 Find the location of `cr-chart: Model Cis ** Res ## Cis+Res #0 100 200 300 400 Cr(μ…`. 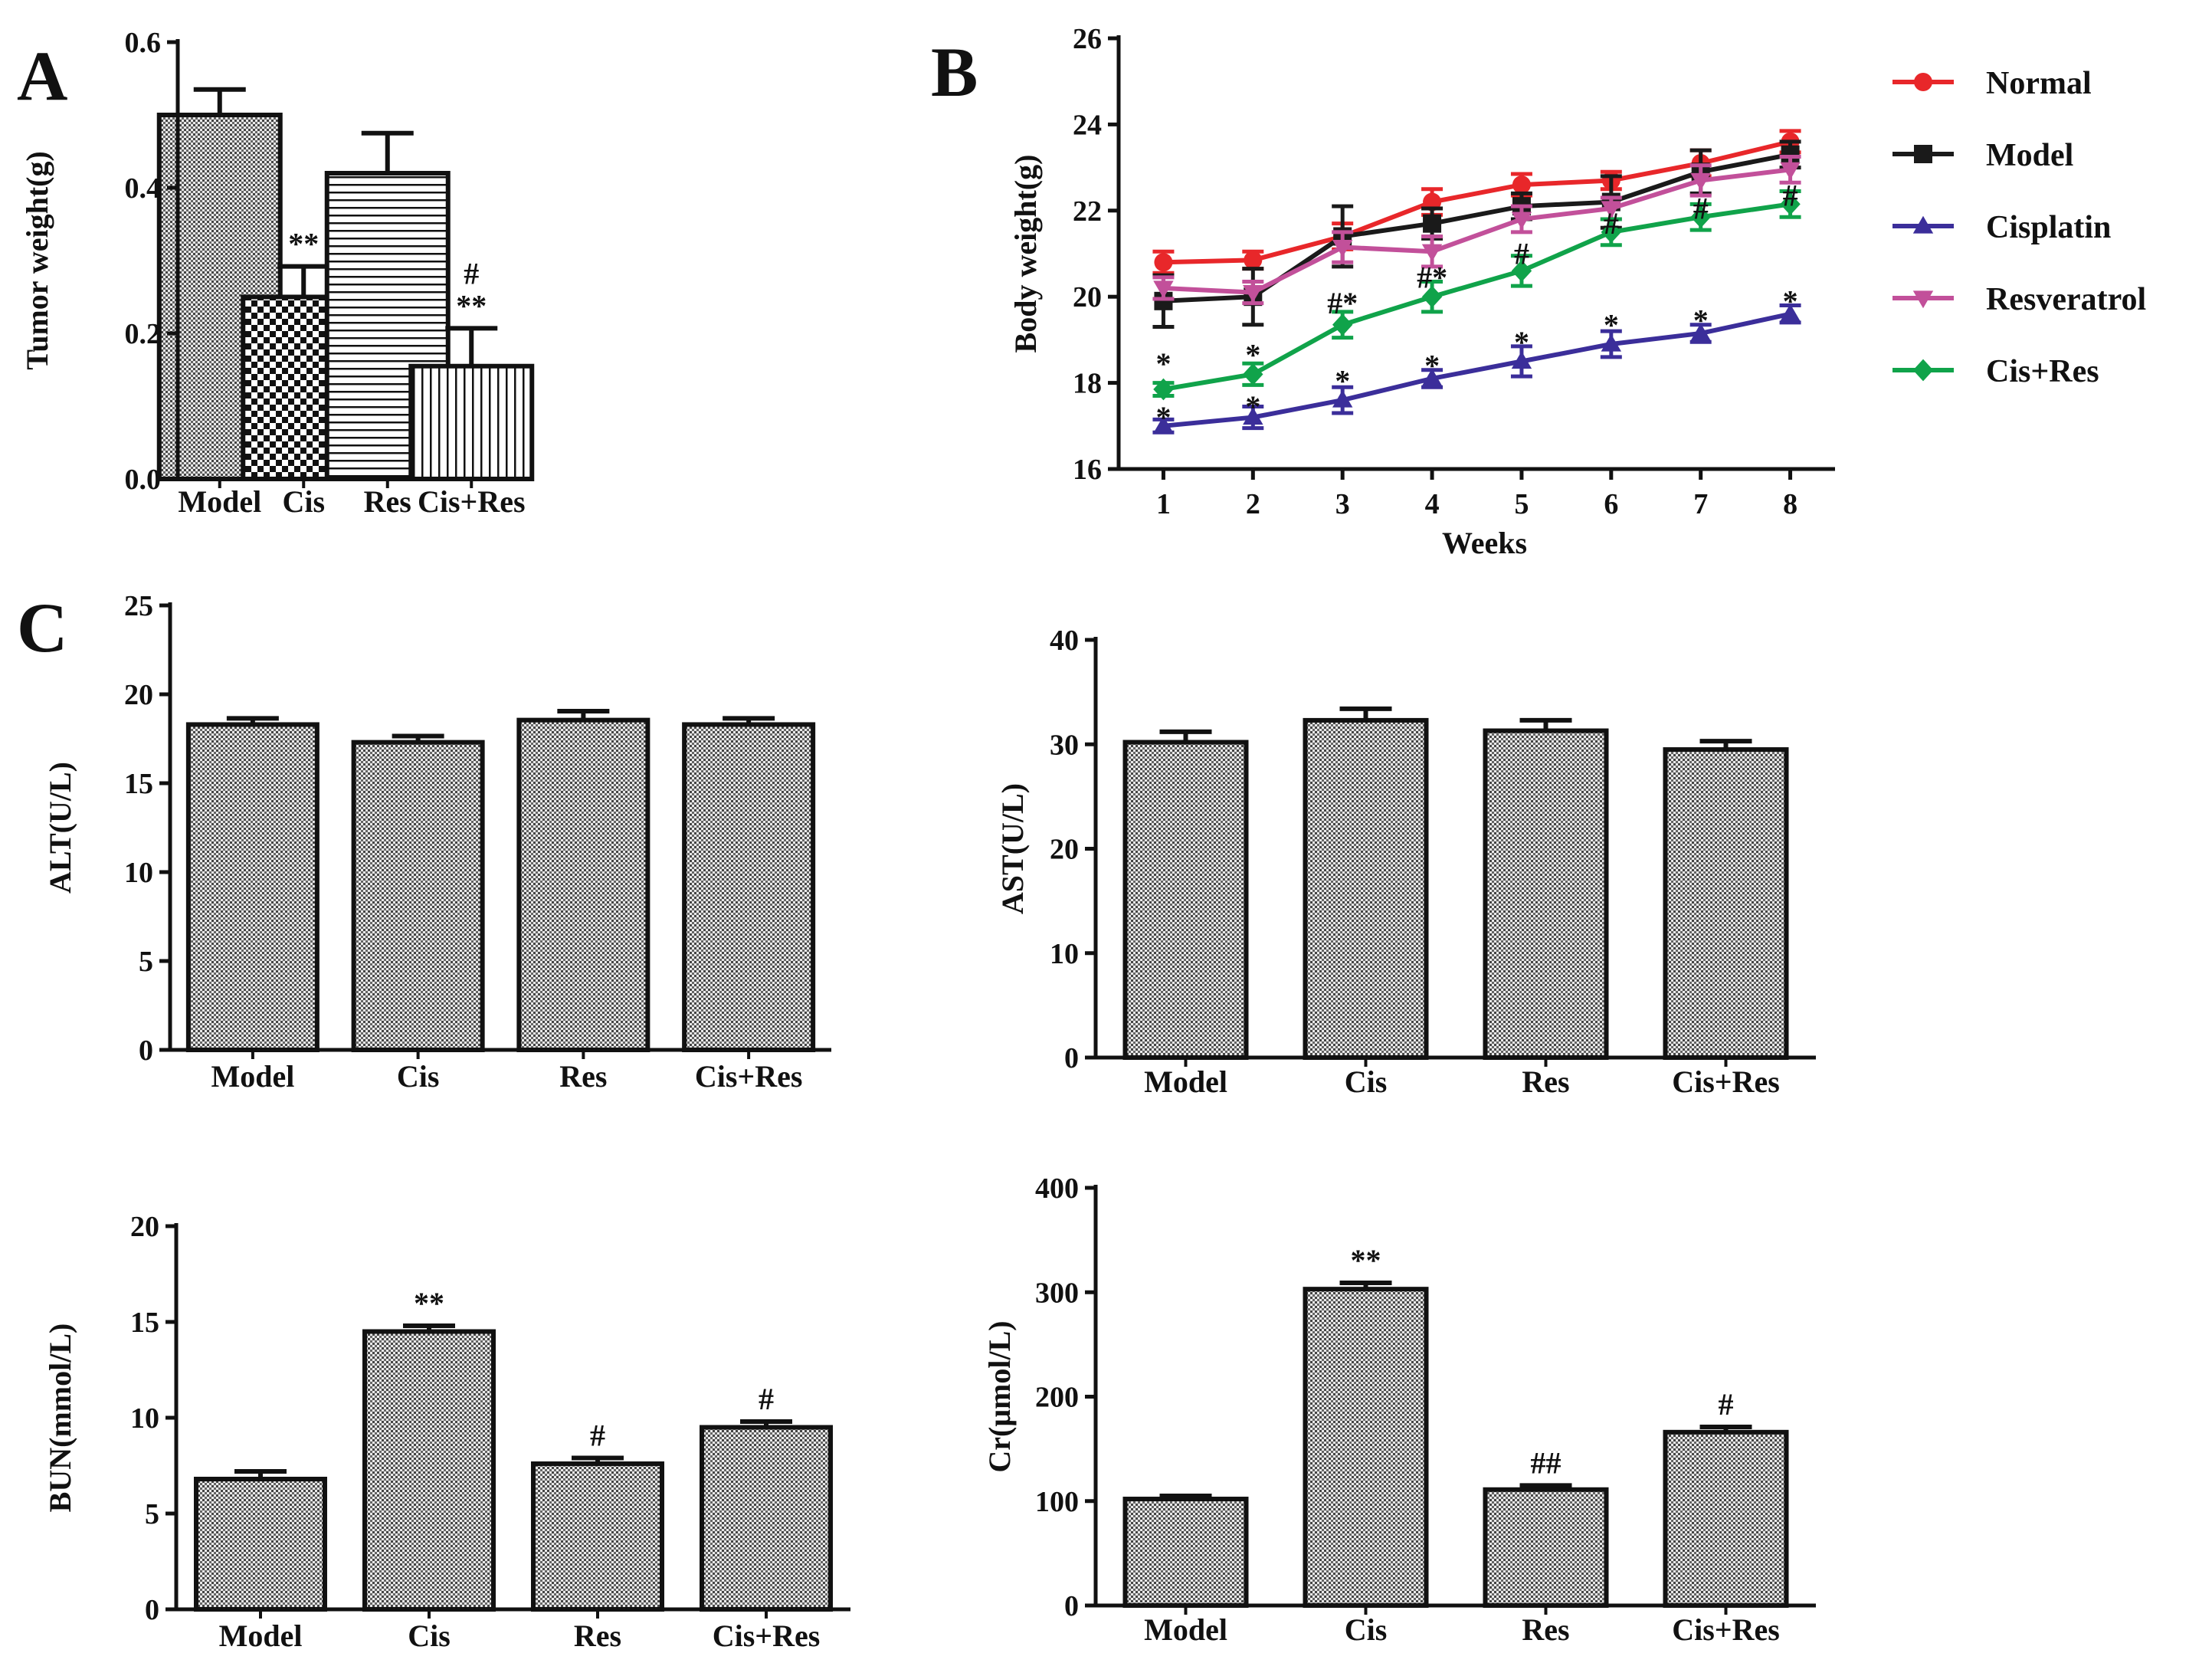

cr-chart: Model Cis ** Res ## Cis+Res #0 100 200 300 400 Cr(μ… is located at coordinates (1399, 1410).